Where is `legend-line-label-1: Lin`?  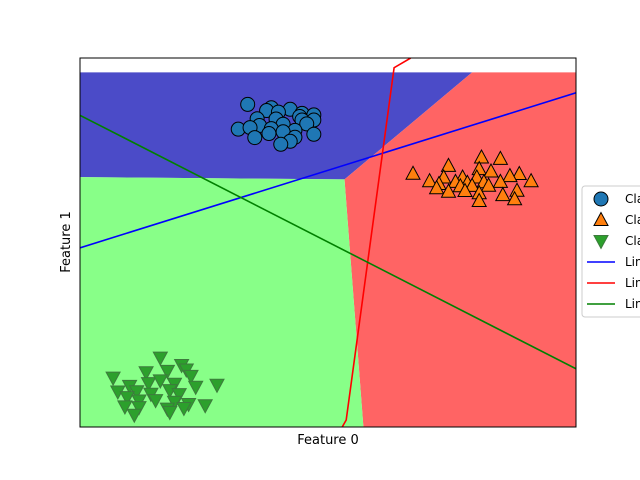
legend-line-label-1: Lin is located at coordinates (632, 283).